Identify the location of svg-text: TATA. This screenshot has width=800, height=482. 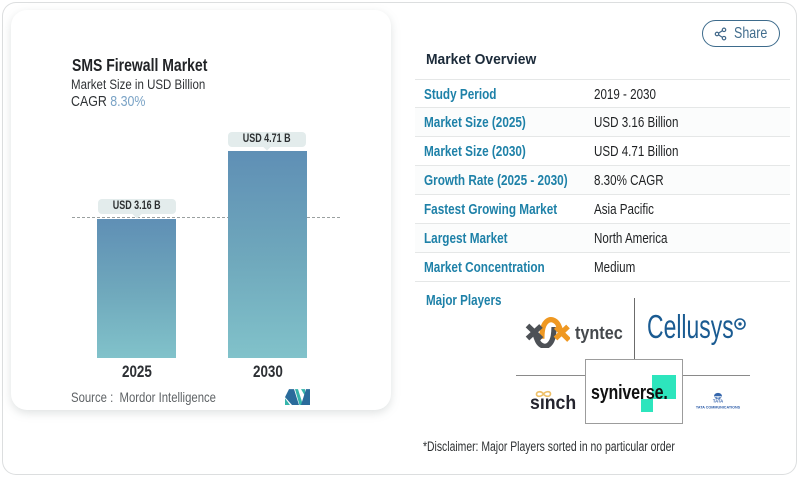
(718, 401).